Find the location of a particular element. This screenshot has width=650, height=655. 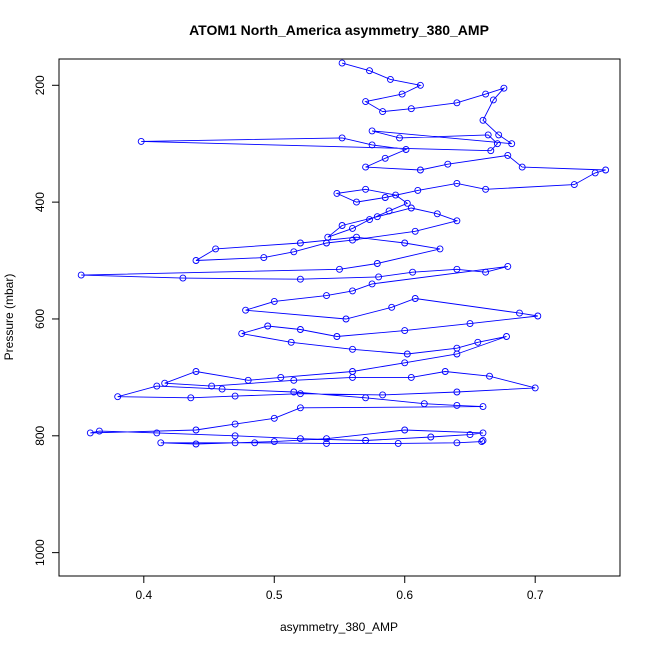

x-tick-label: 0.4 is located at coordinates (143, 595).